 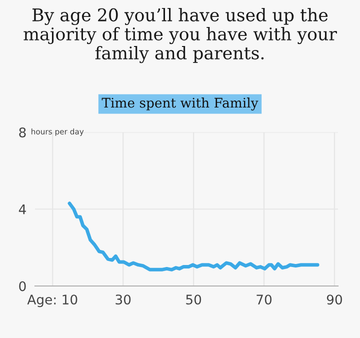 I want to click on y-tick-label: 0, so click(x=22, y=286).